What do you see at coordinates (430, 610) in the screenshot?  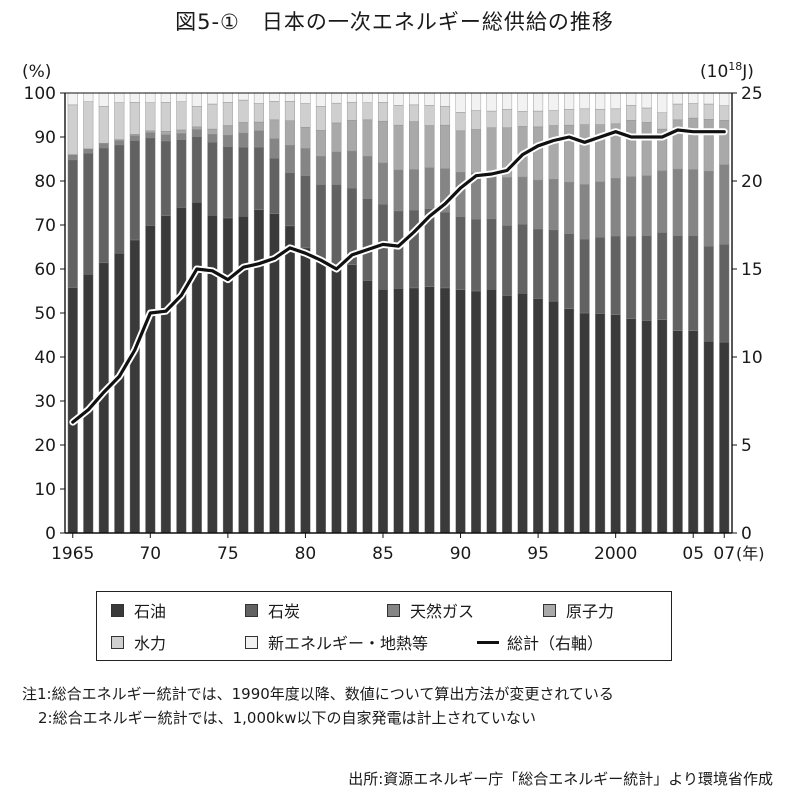 I see `legend-item-gas: 天然ガス` at bounding box center [430, 610].